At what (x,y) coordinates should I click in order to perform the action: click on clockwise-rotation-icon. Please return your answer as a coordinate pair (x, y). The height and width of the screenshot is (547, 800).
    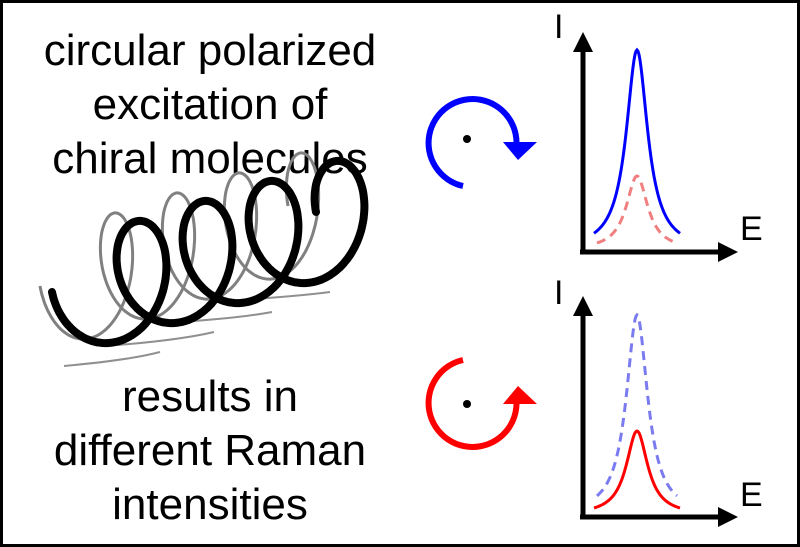
    Looking at the image, I should click on (481, 142).